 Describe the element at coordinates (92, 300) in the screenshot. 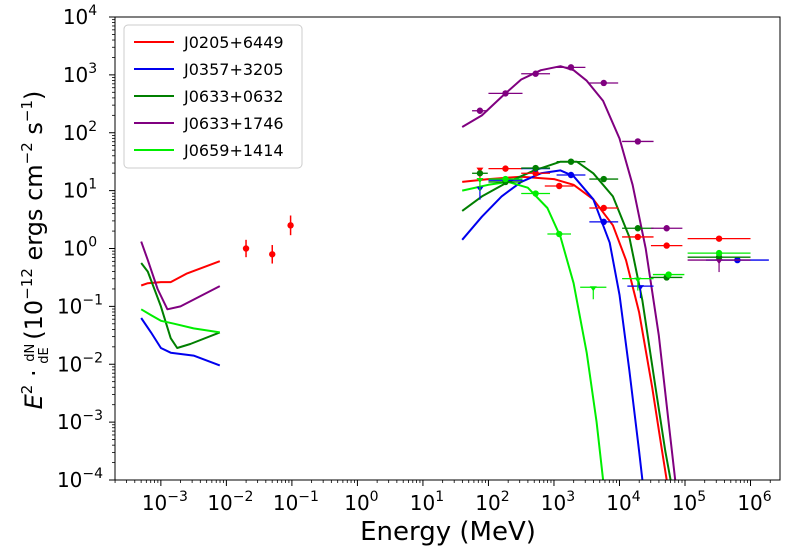

I see `y-tick-label-exponent: −1` at that location.